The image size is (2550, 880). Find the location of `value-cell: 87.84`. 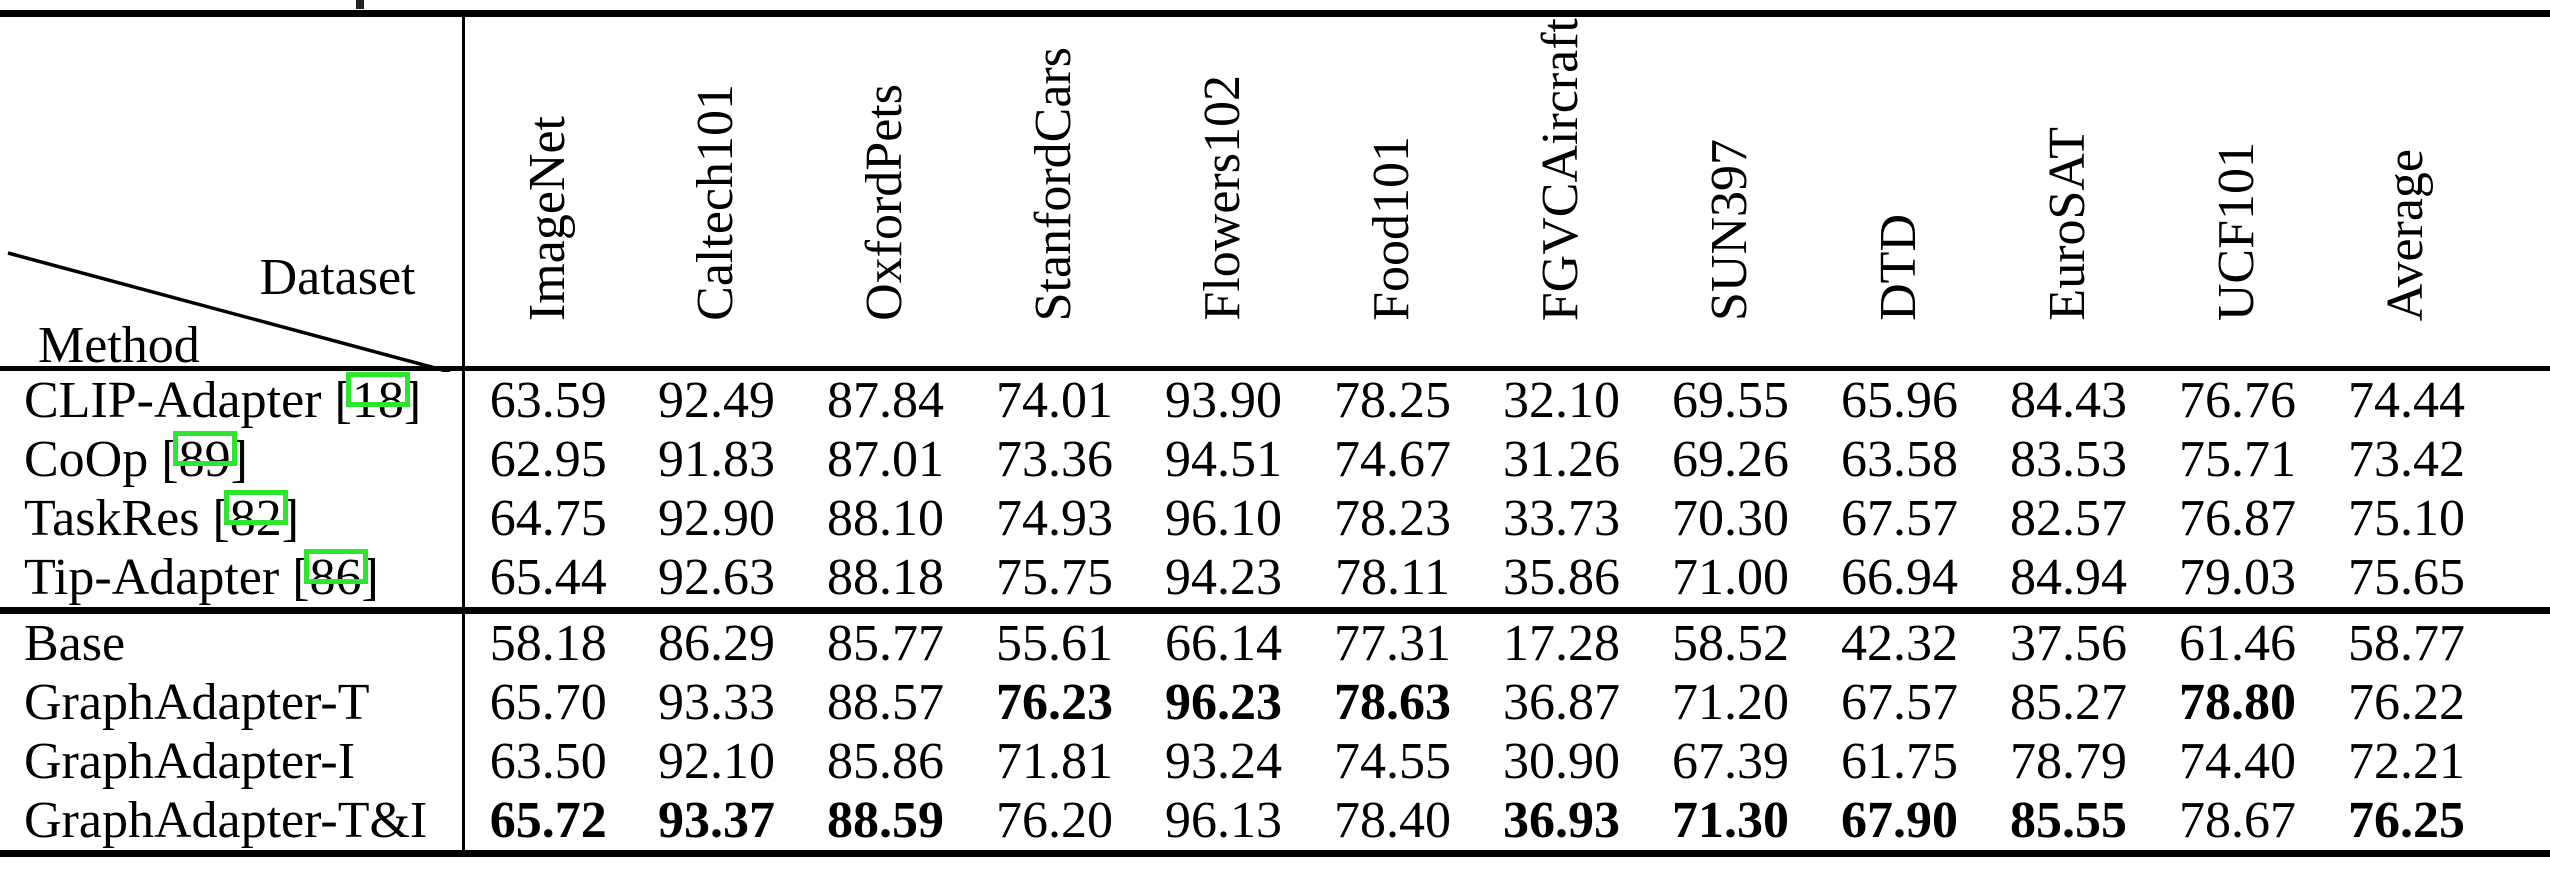

value-cell: 87.84 is located at coordinates (885, 400).